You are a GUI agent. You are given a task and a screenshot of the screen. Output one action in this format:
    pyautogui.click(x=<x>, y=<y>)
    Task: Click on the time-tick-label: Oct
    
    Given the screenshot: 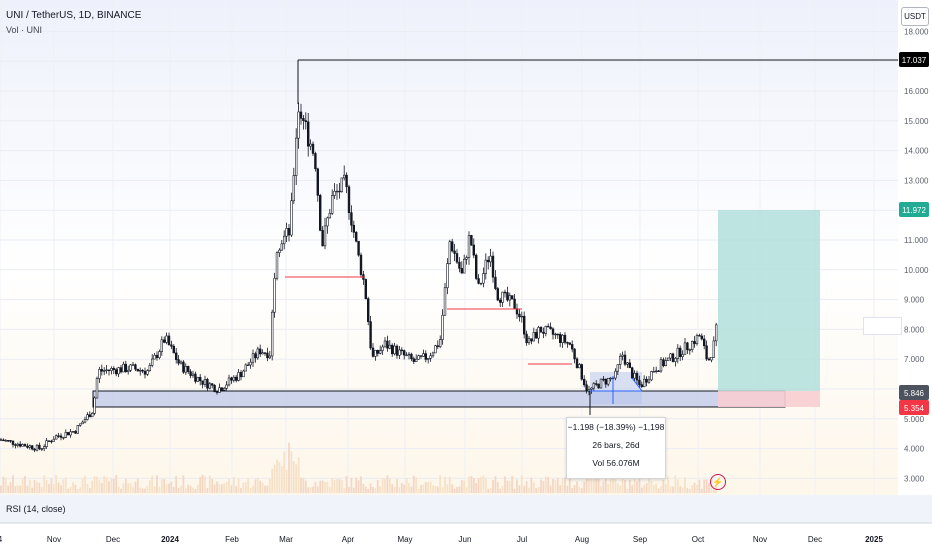 What is the action you would take?
    pyautogui.click(x=698, y=539)
    